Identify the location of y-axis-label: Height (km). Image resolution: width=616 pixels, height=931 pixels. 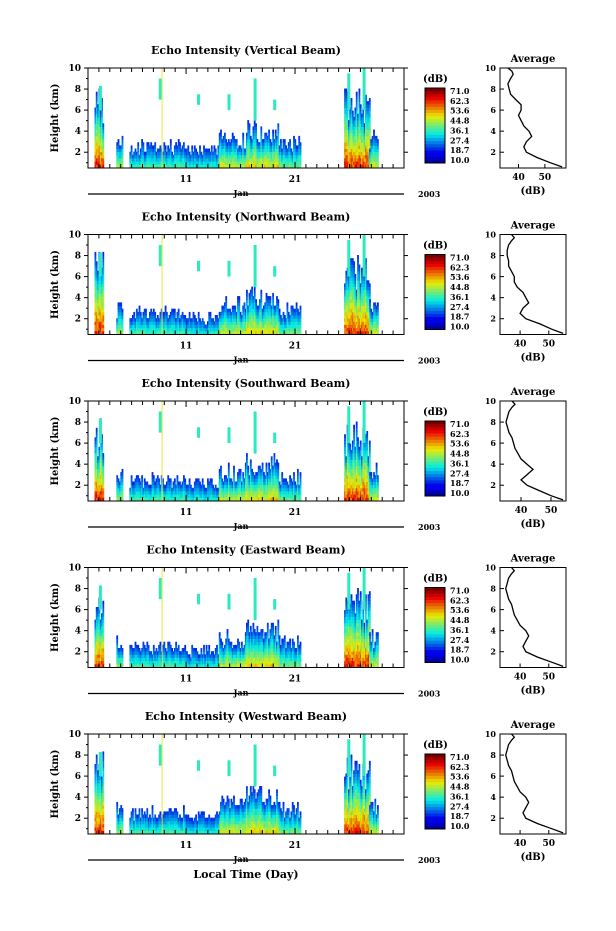
(55, 118).